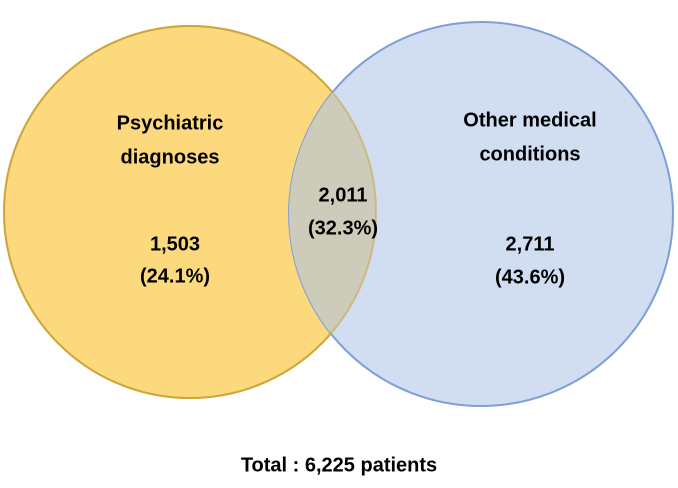  Describe the element at coordinates (170, 123) in the screenshot. I see `set-label: Psychiatric` at that location.